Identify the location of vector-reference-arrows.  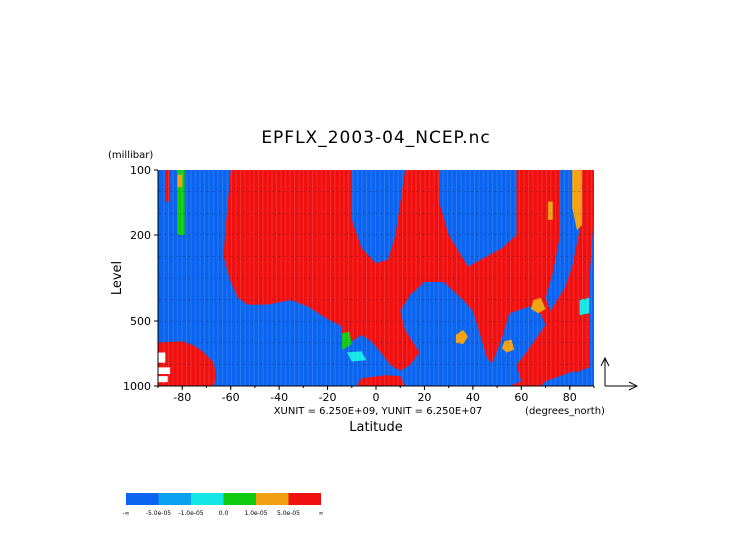
(619, 373).